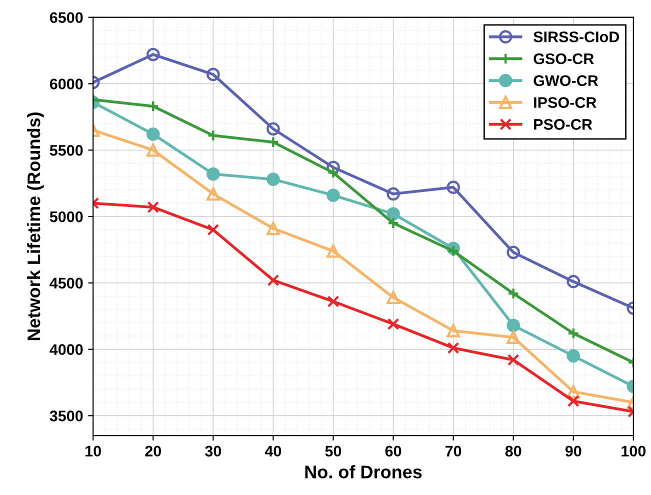 This screenshot has width=651, height=495. Describe the element at coordinates (273, 451) in the screenshot. I see `x-tick-label: 40` at that location.